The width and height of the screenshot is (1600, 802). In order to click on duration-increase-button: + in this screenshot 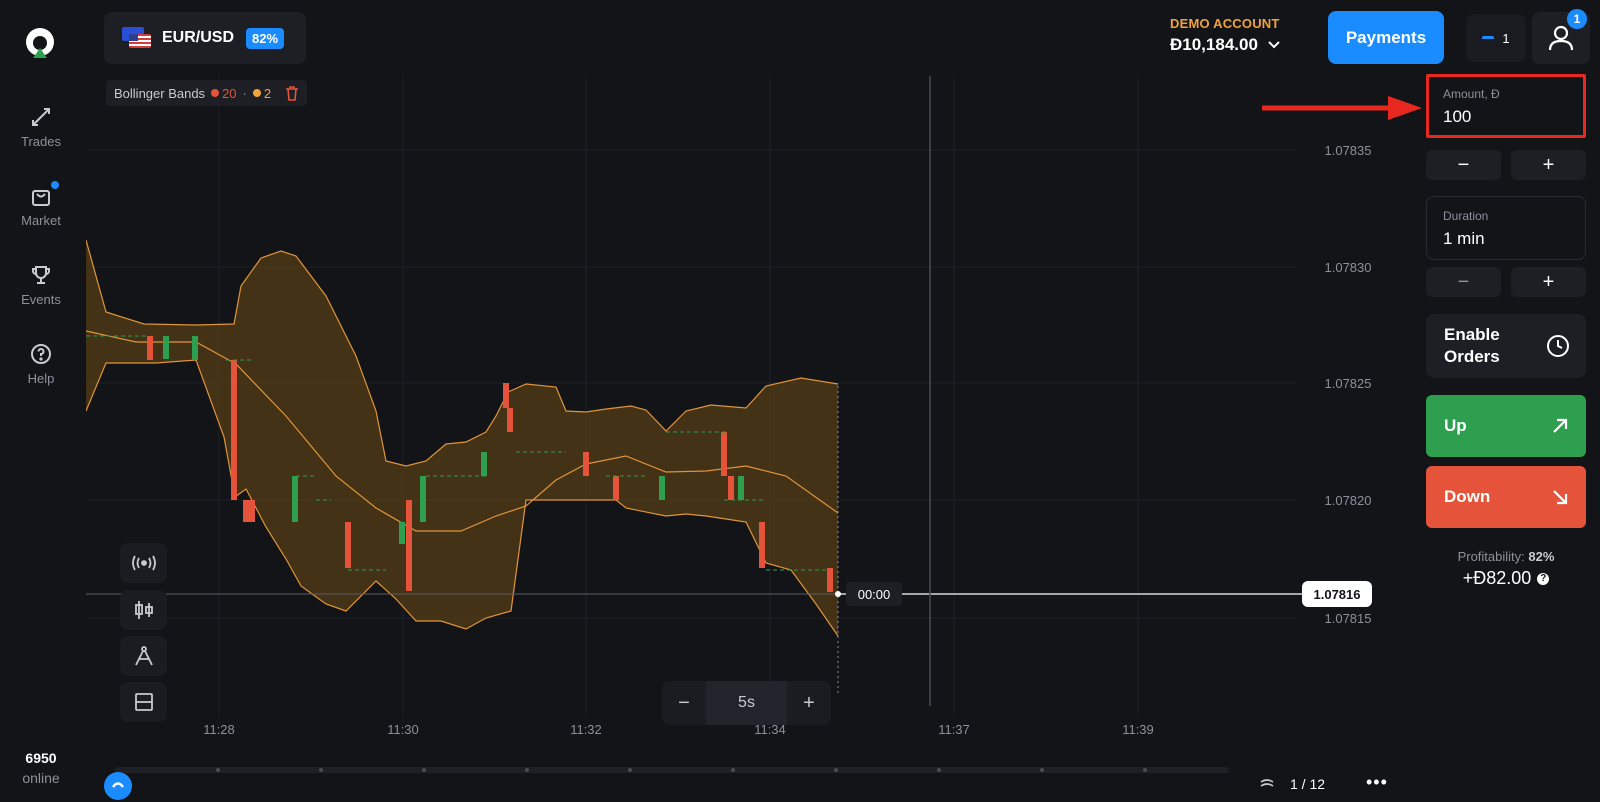, I will do `click(1548, 282)`.